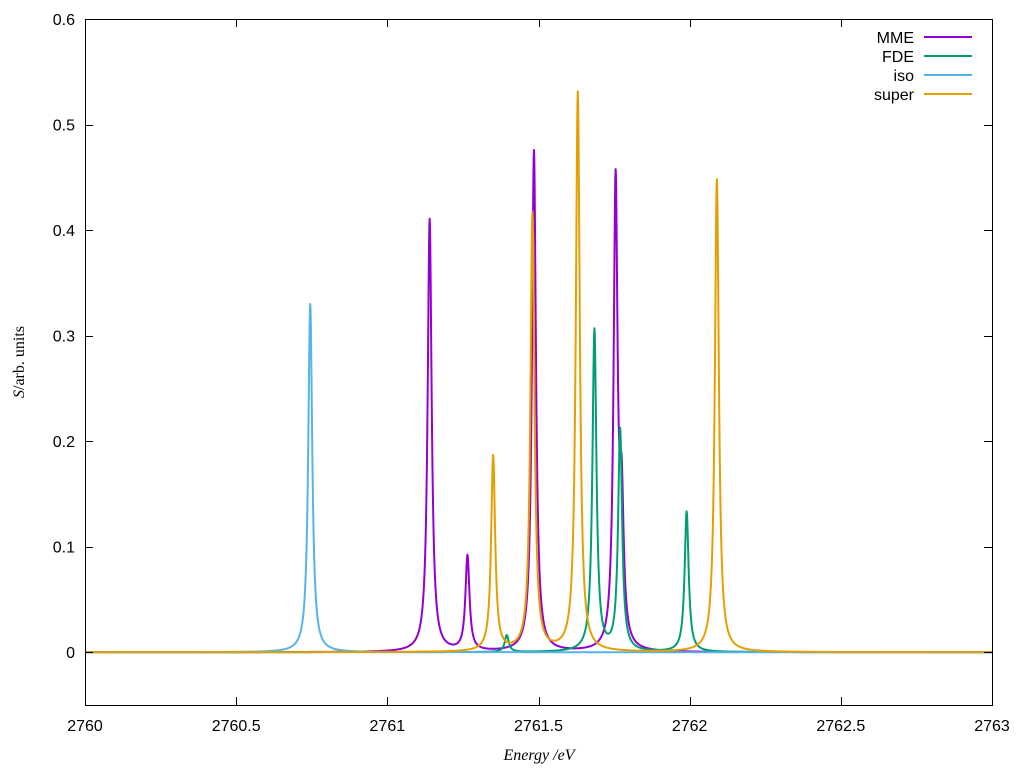 The height and width of the screenshot is (768, 1024). Describe the element at coordinates (236, 726) in the screenshot. I see `x-tick-label: 2760.5` at that location.